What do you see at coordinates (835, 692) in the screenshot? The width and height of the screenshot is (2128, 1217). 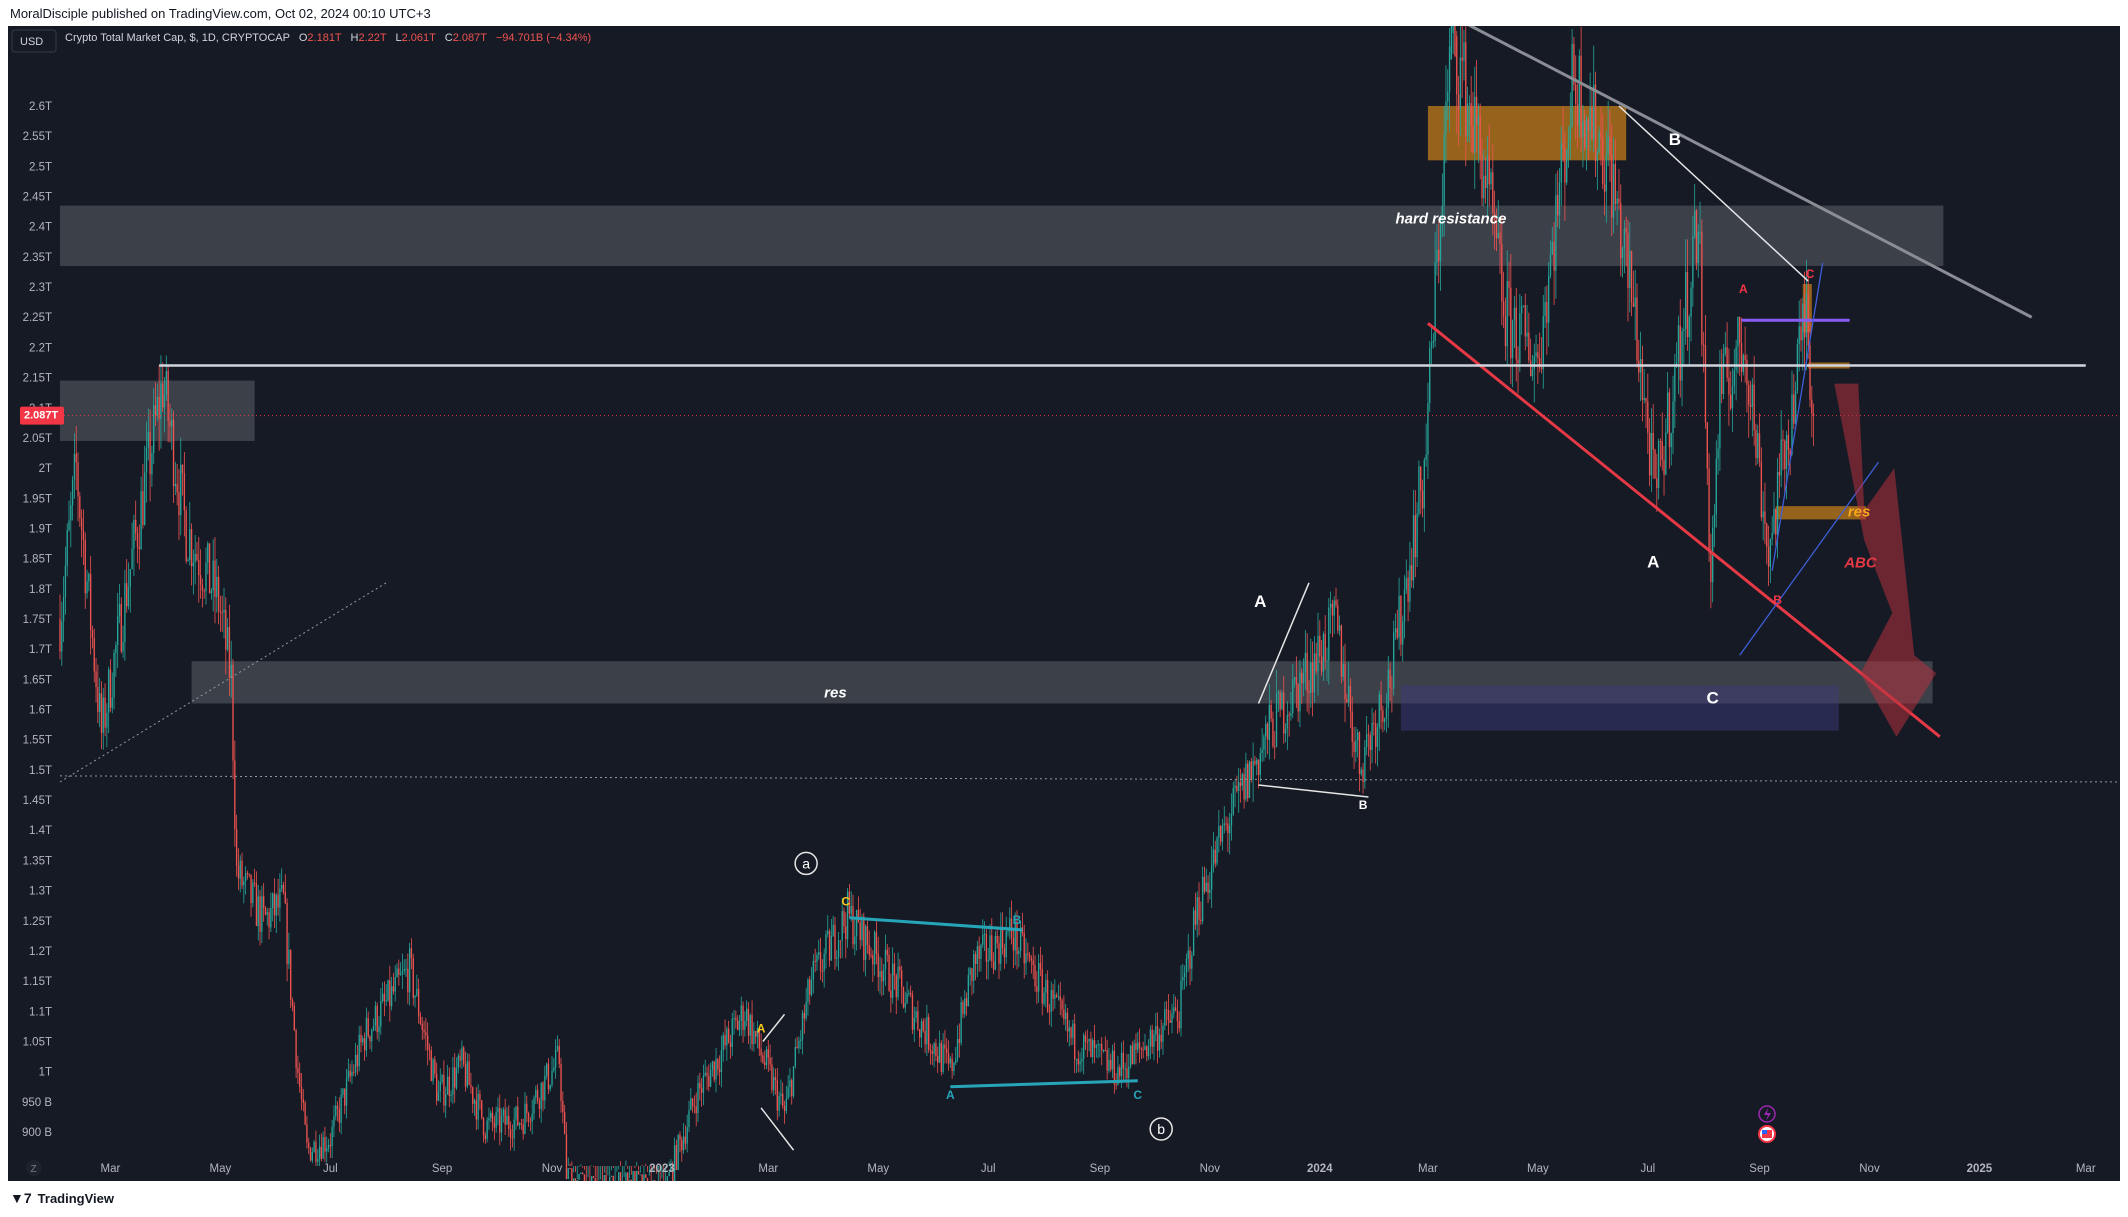 I see `zone-label: res` at bounding box center [835, 692].